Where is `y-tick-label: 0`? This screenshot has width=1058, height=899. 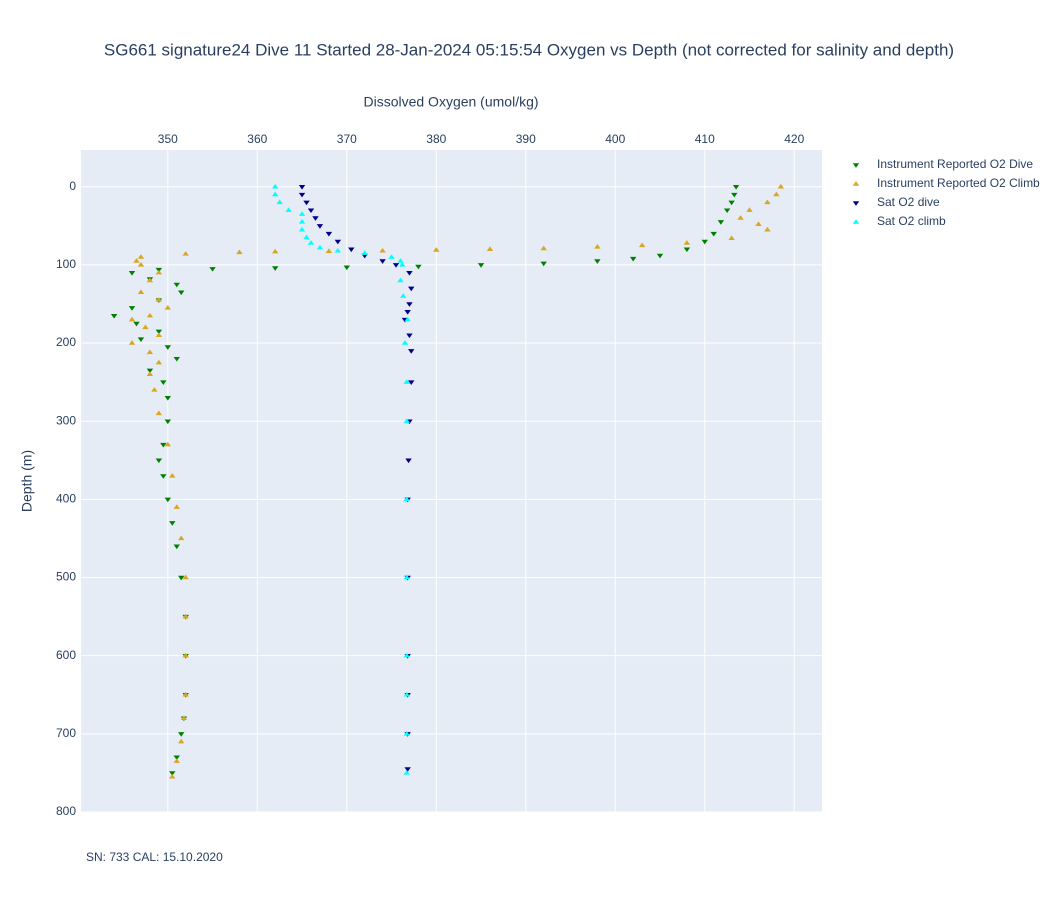
y-tick-label: 0 is located at coordinates (72, 186).